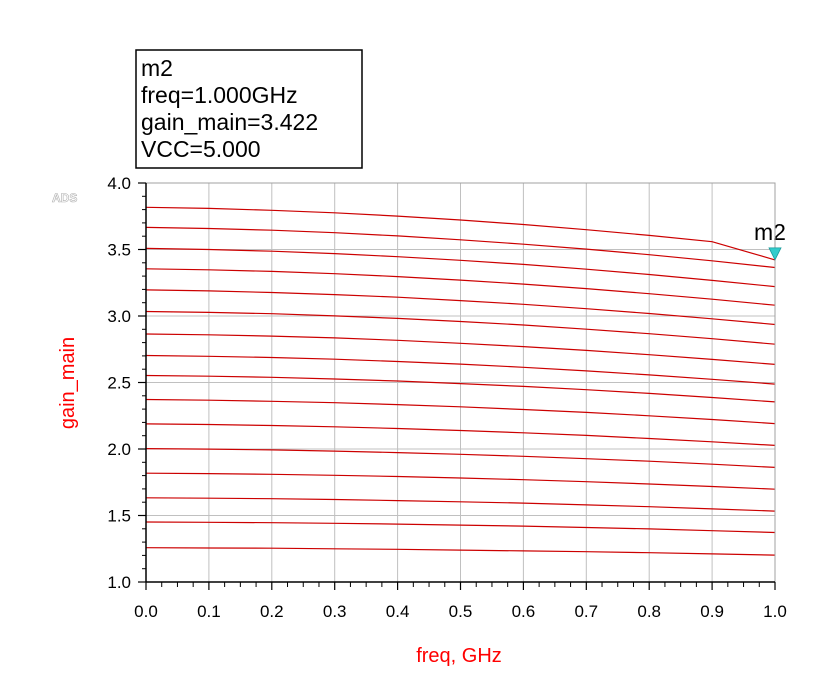 This screenshot has width=823, height=688. I want to click on y-tick-label: 3.5, so click(119, 250).